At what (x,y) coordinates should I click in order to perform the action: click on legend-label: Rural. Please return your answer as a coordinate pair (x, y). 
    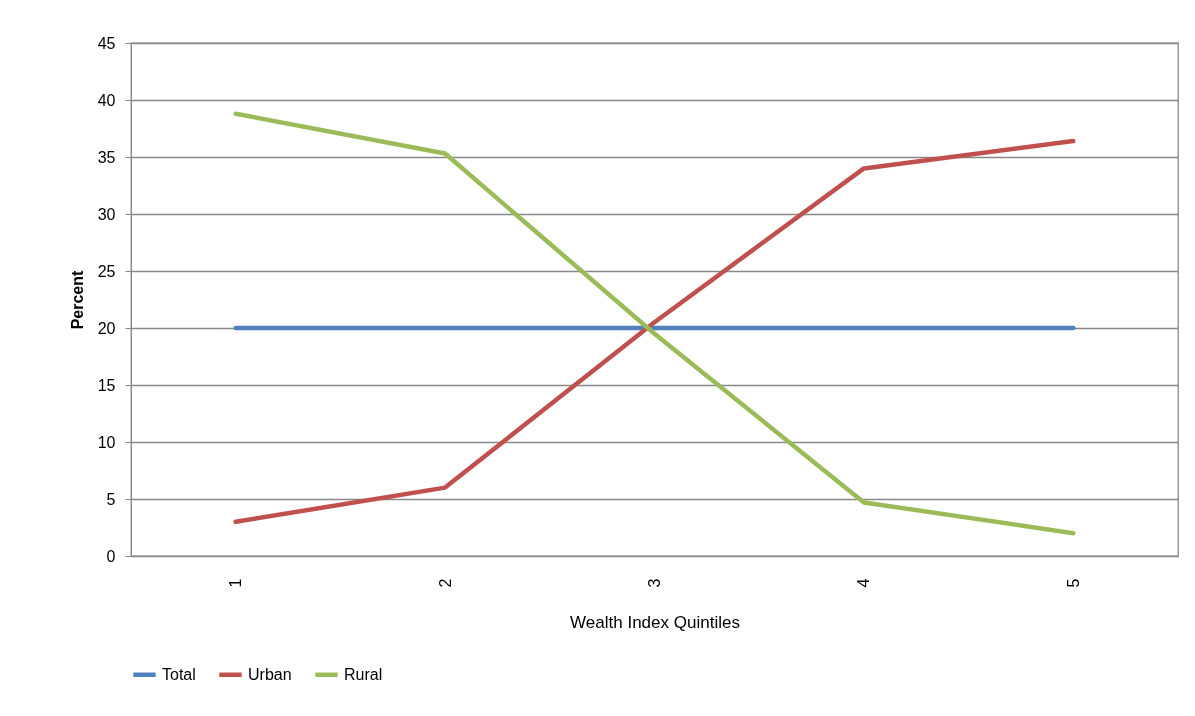
    Looking at the image, I should click on (363, 674).